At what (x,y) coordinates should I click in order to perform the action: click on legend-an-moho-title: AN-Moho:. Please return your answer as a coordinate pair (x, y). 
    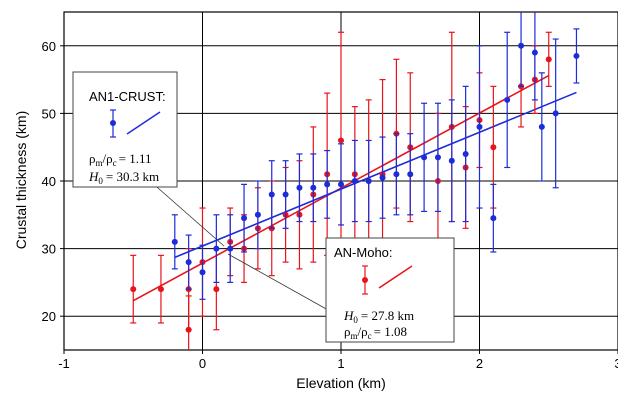
    Looking at the image, I should click on (363, 252).